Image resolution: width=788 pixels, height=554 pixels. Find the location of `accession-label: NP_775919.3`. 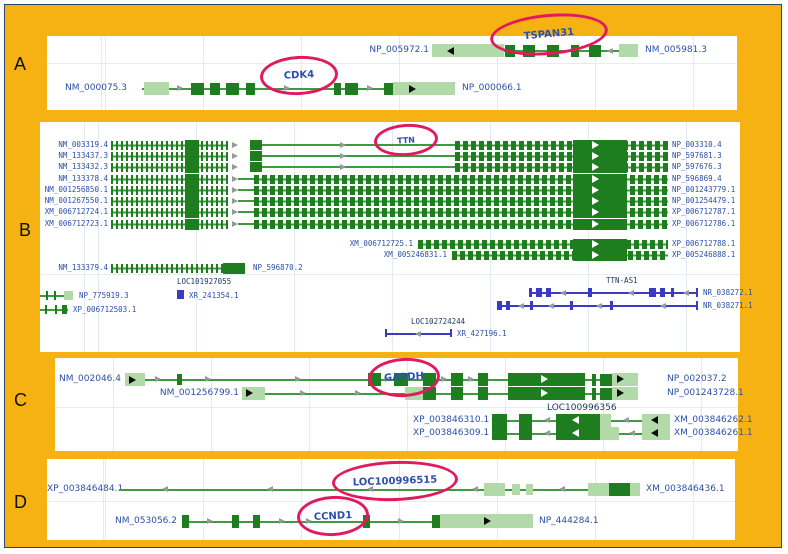

accession-label: NP_775919.3 is located at coordinates (104, 295).